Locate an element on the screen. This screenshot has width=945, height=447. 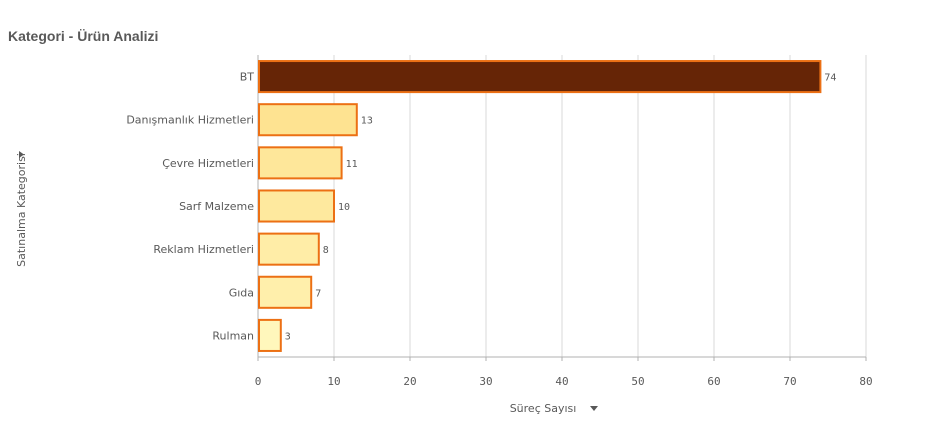
y-axis-dropdown-icon is located at coordinates (21, 154).